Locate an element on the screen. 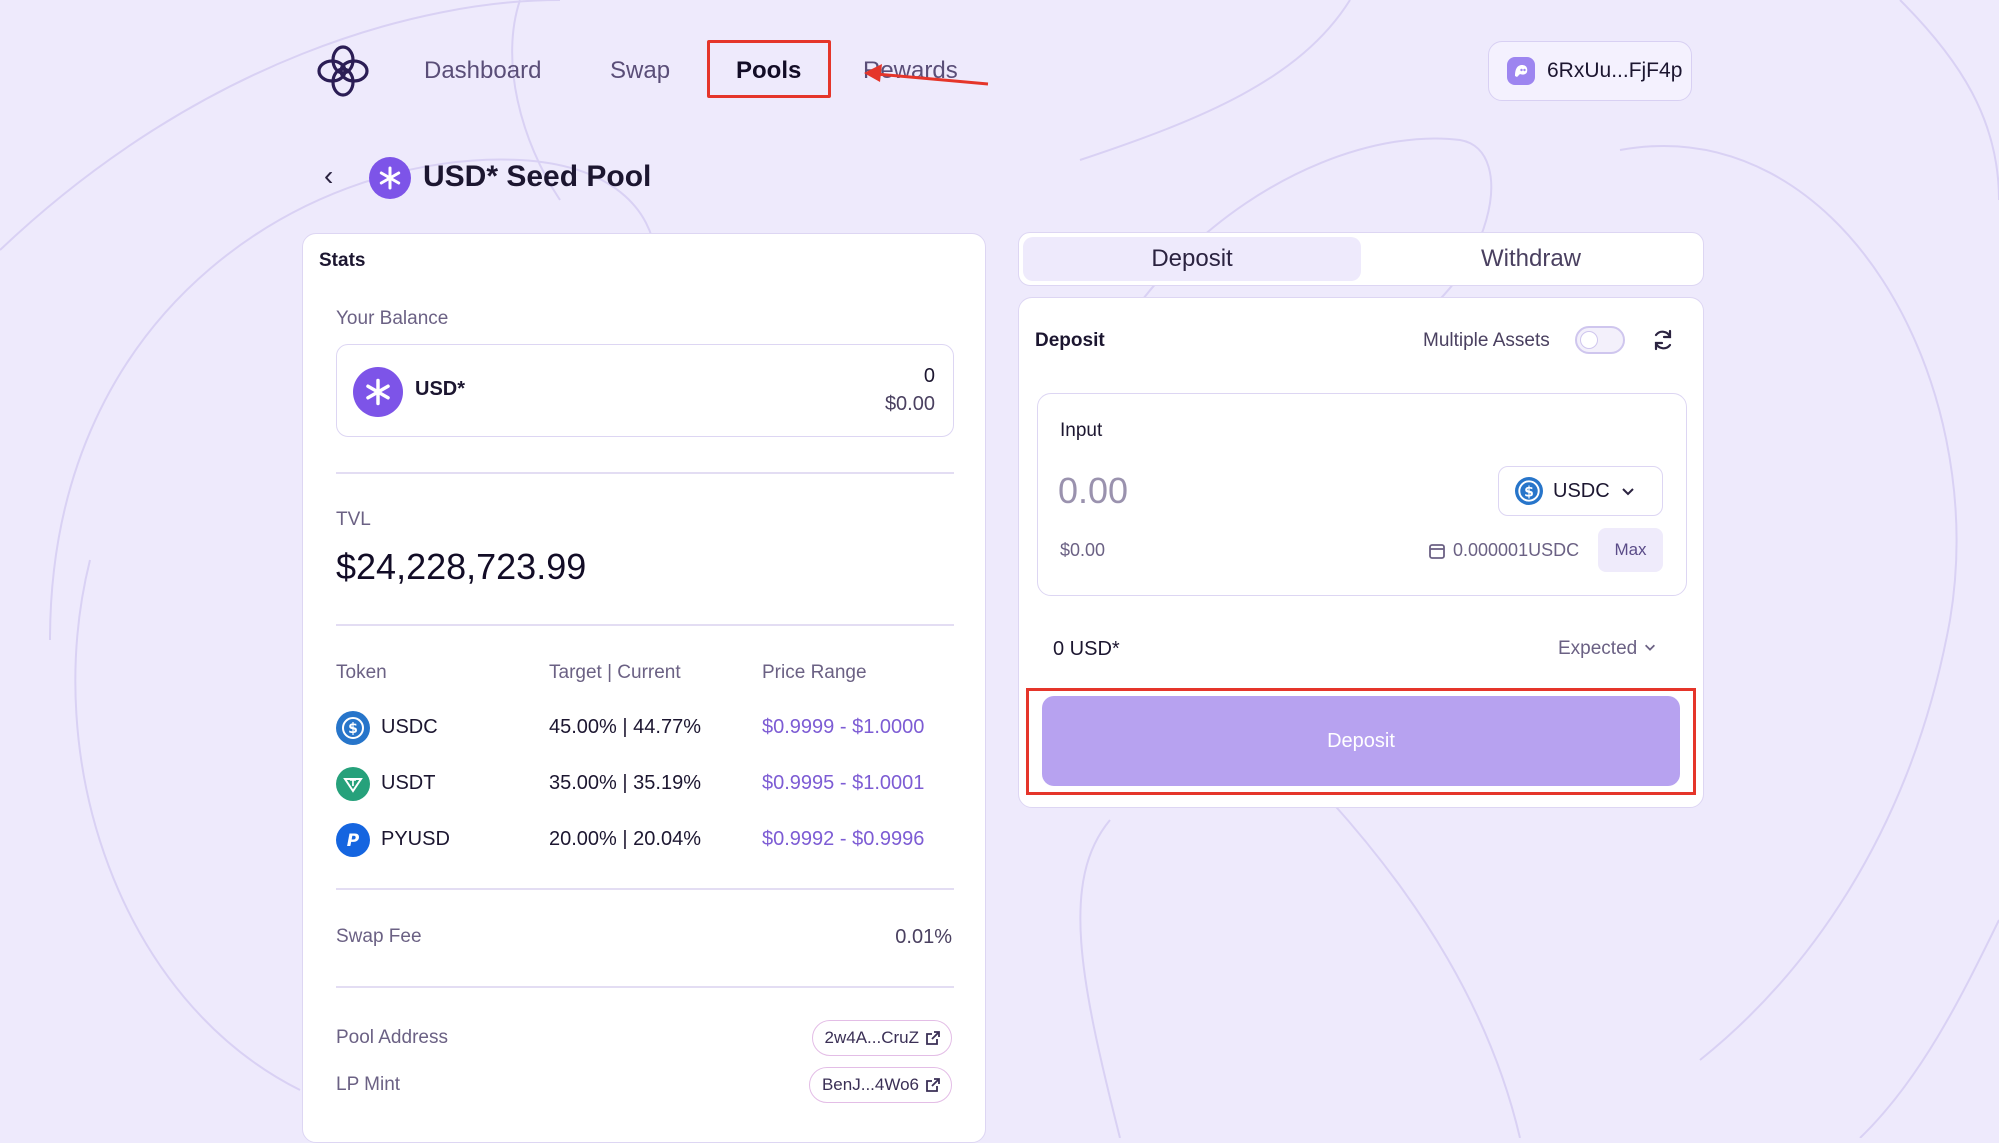 This screenshot has width=1999, height=1143. token-price-range: $0.9999 - $1.0000 is located at coordinates (843, 727).